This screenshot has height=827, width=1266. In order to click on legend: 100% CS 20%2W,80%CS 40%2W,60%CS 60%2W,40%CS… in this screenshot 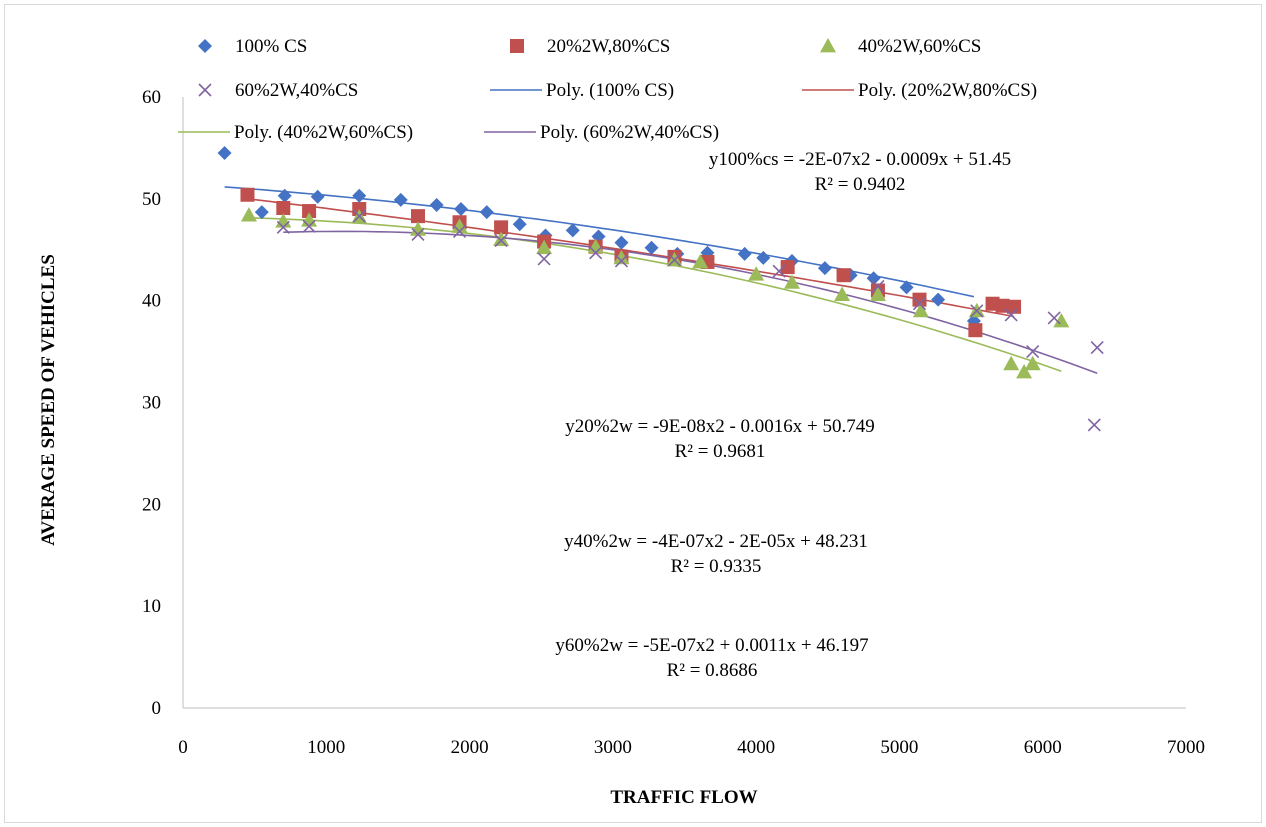, I will do `click(607, 89)`.